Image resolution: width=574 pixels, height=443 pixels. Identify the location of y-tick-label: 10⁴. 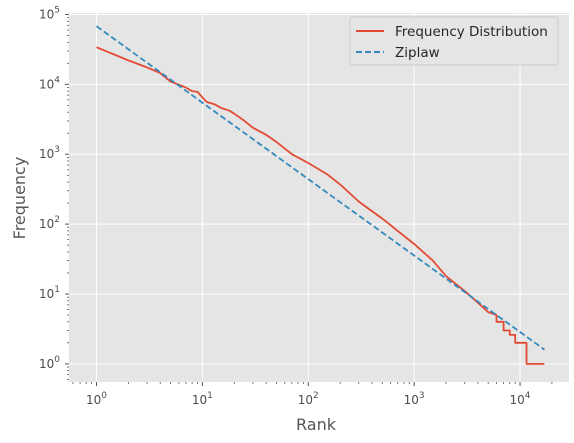
(49, 83).